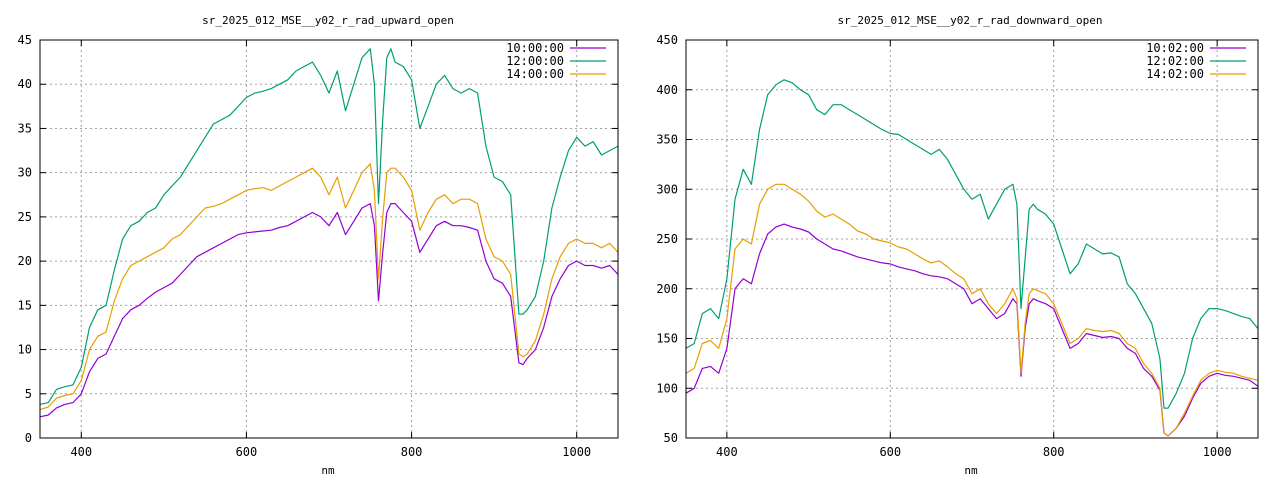 The width and height of the screenshot is (1280, 480). What do you see at coordinates (25, 128) in the screenshot?
I see `y-tick-label: 35` at bounding box center [25, 128].